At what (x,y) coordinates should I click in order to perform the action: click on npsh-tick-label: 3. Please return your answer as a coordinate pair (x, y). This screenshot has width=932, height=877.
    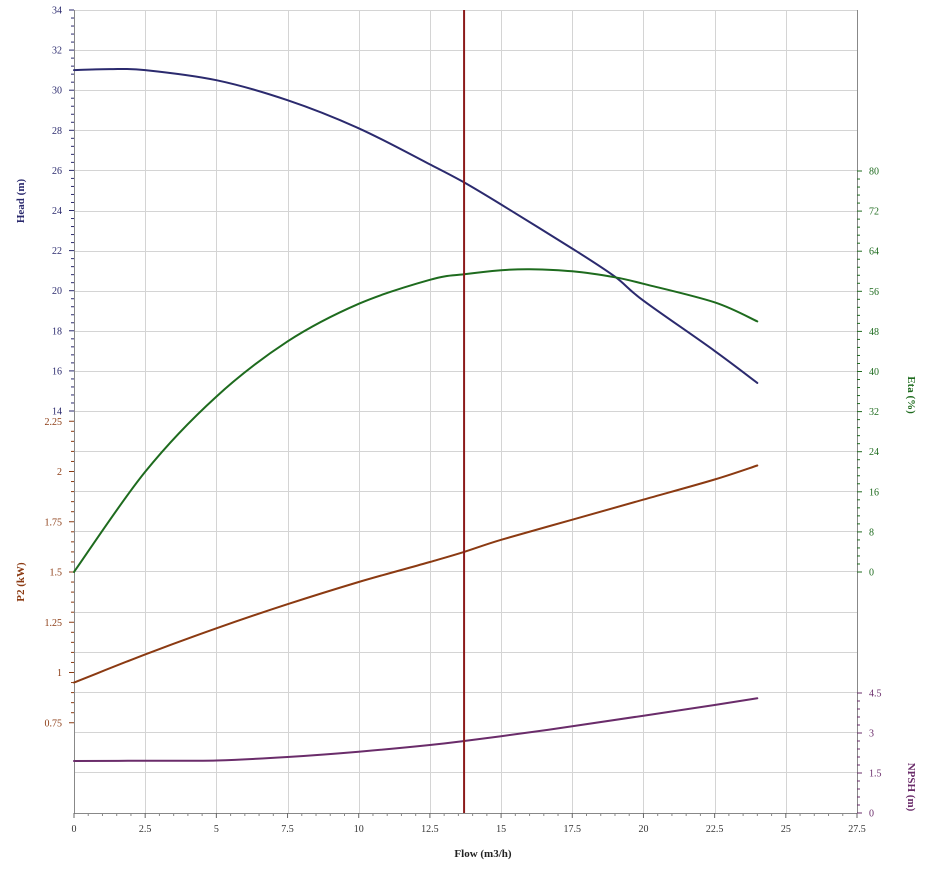
    Looking at the image, I should click on (871, 734).